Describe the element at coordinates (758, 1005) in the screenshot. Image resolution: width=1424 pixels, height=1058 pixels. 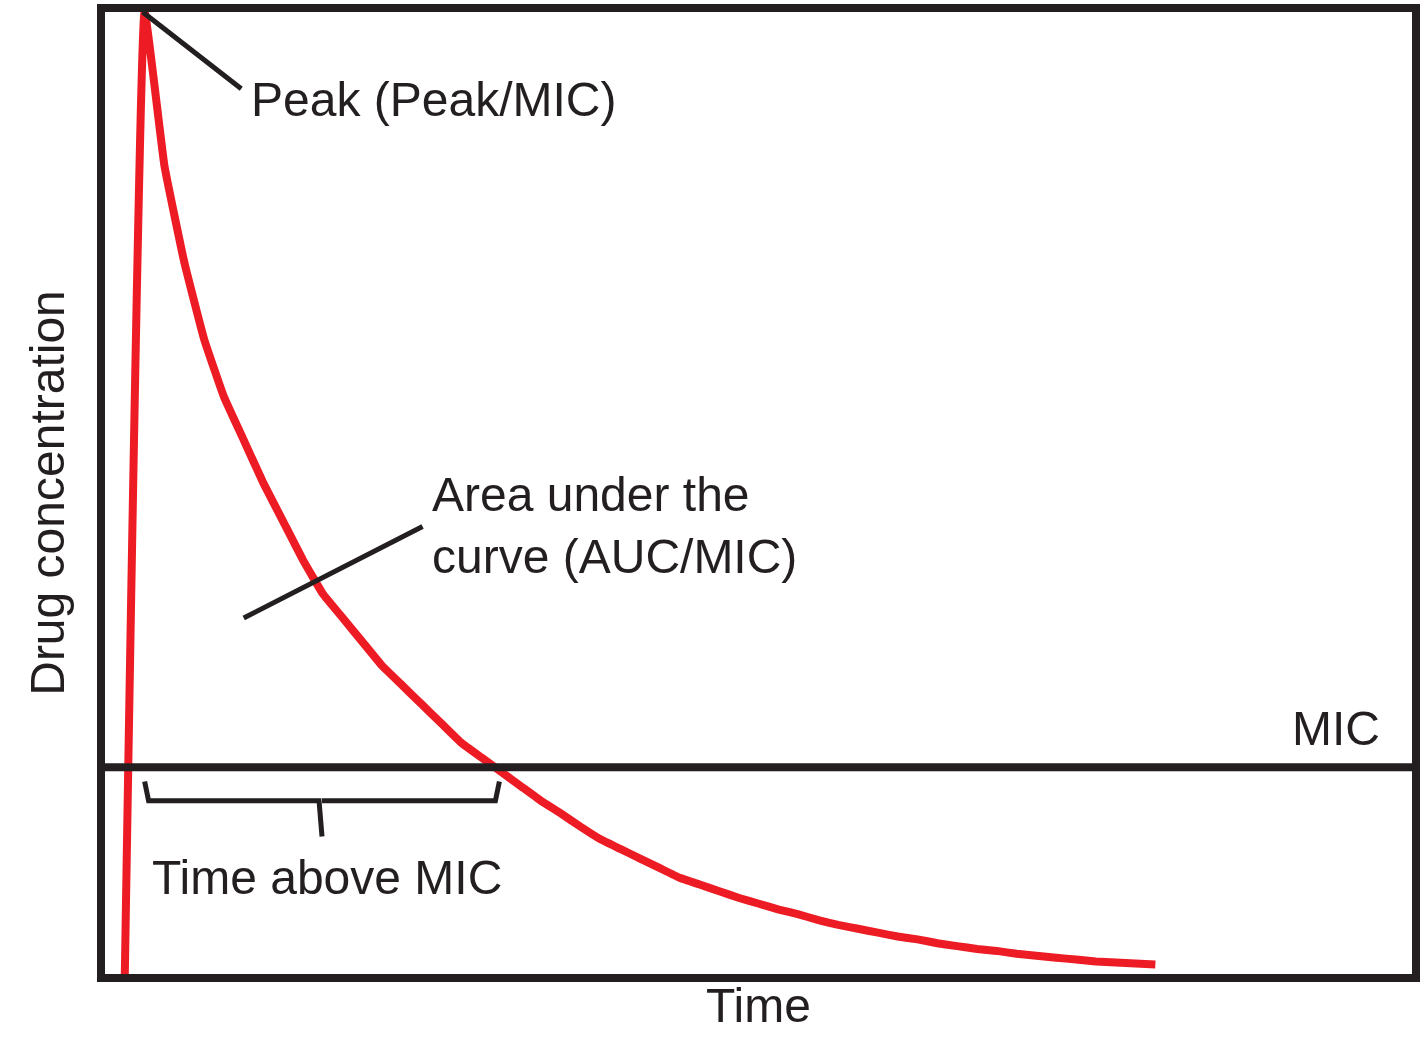
I see `x-axis-title: Time` at that location.